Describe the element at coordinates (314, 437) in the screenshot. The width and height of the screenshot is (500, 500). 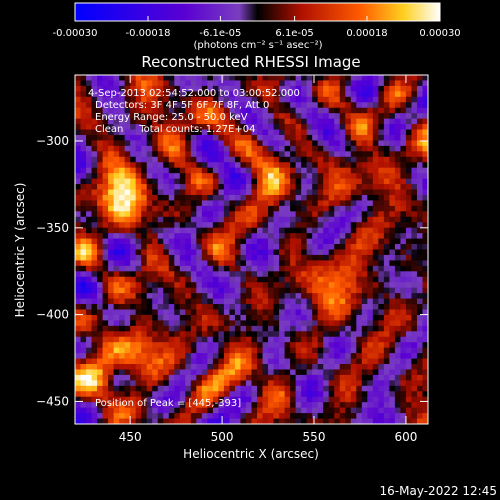
I see `x-tick-label: 550` at that location.